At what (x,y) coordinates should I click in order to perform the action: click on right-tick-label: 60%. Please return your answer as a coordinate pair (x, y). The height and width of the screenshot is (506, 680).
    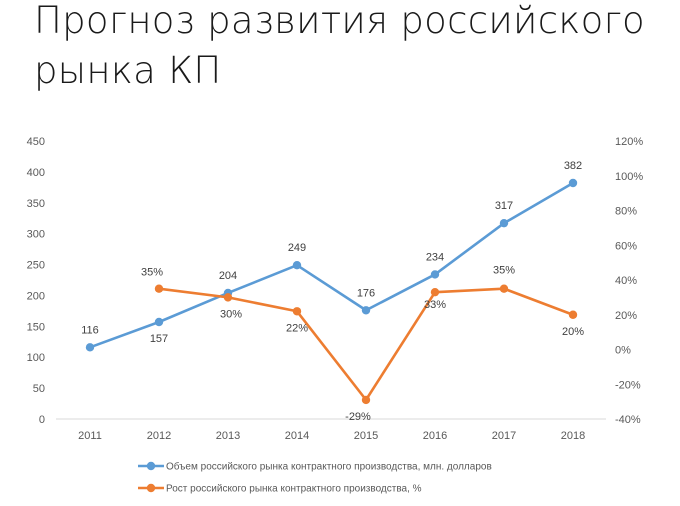
    Looking at the image, I should click on (626, 246).